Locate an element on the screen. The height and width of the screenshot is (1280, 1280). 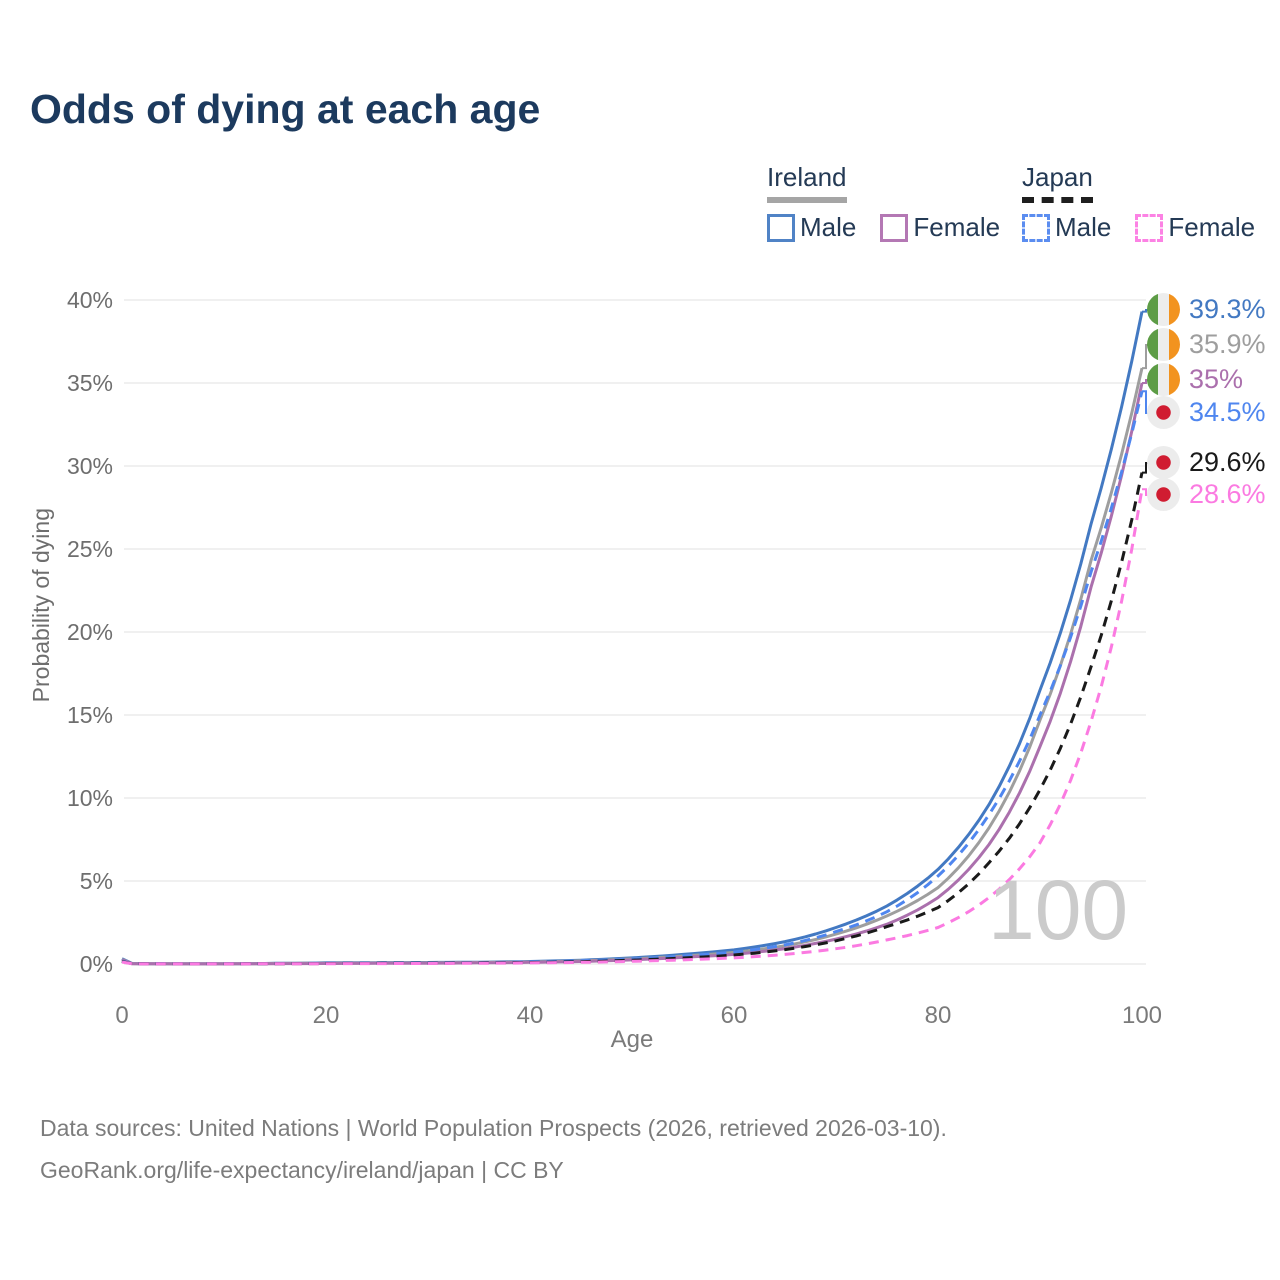
end-label-value: 29.6% is located at coordinates (1227, 462).